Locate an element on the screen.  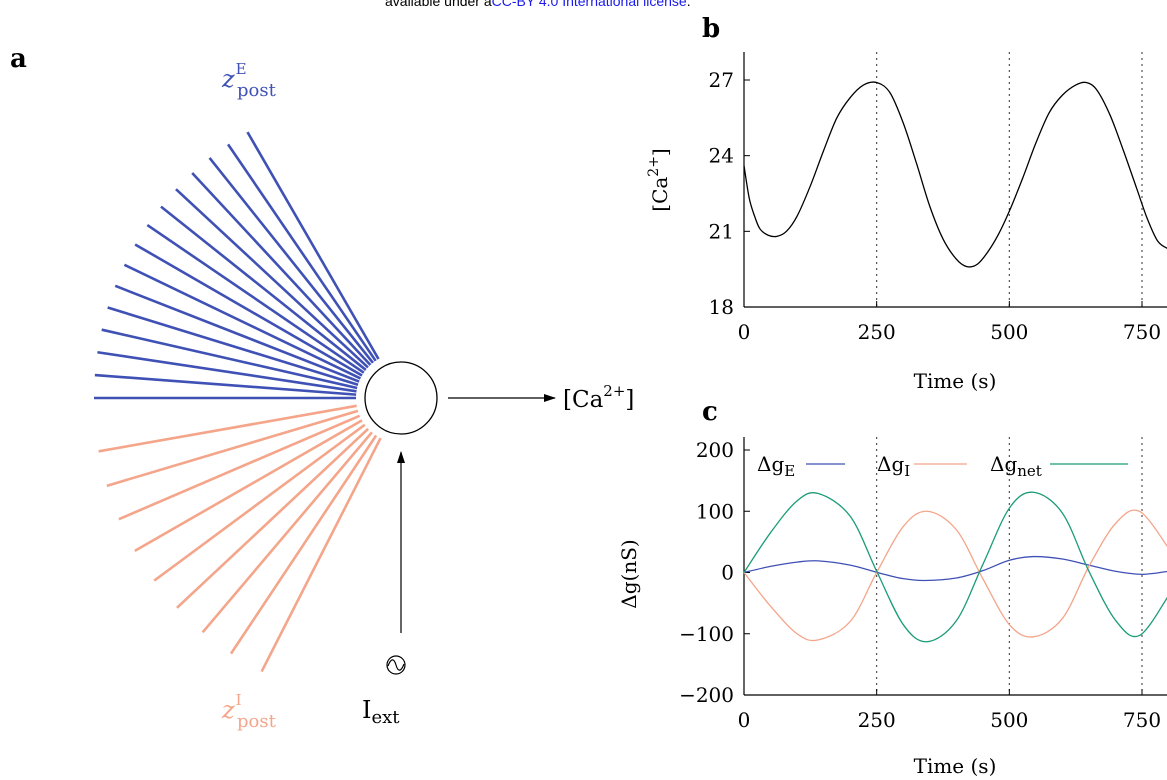
panel-c-x-axis-label: Time (s) is located at coordinates (955, 766).